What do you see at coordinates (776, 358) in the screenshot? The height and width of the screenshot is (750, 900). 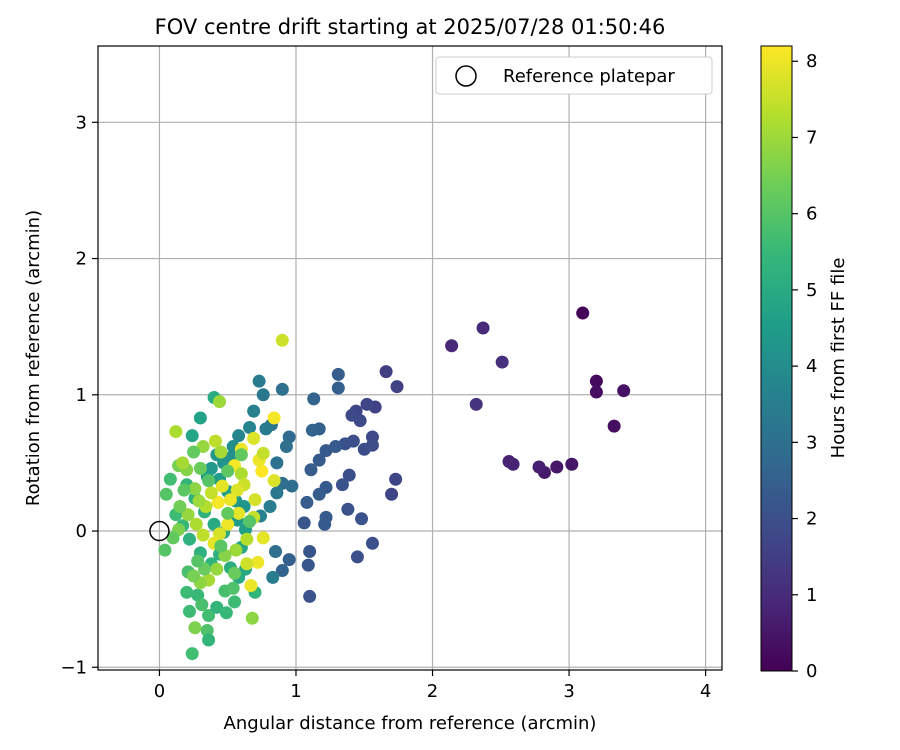 I see `colorbar-gradient` at bounding box center [776, 358].